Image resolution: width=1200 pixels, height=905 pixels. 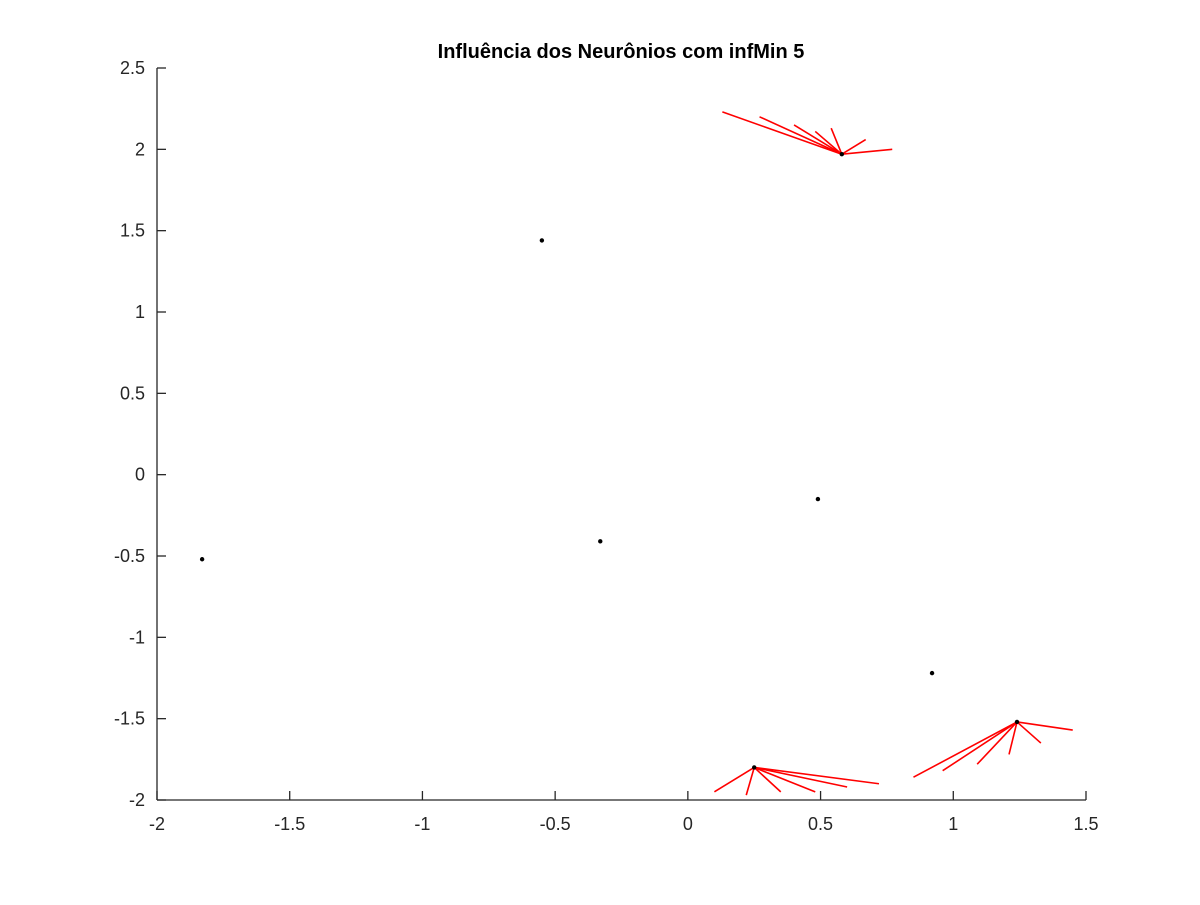 I want to click on y-tick-label: -1.5, so click(x=129, y=719).